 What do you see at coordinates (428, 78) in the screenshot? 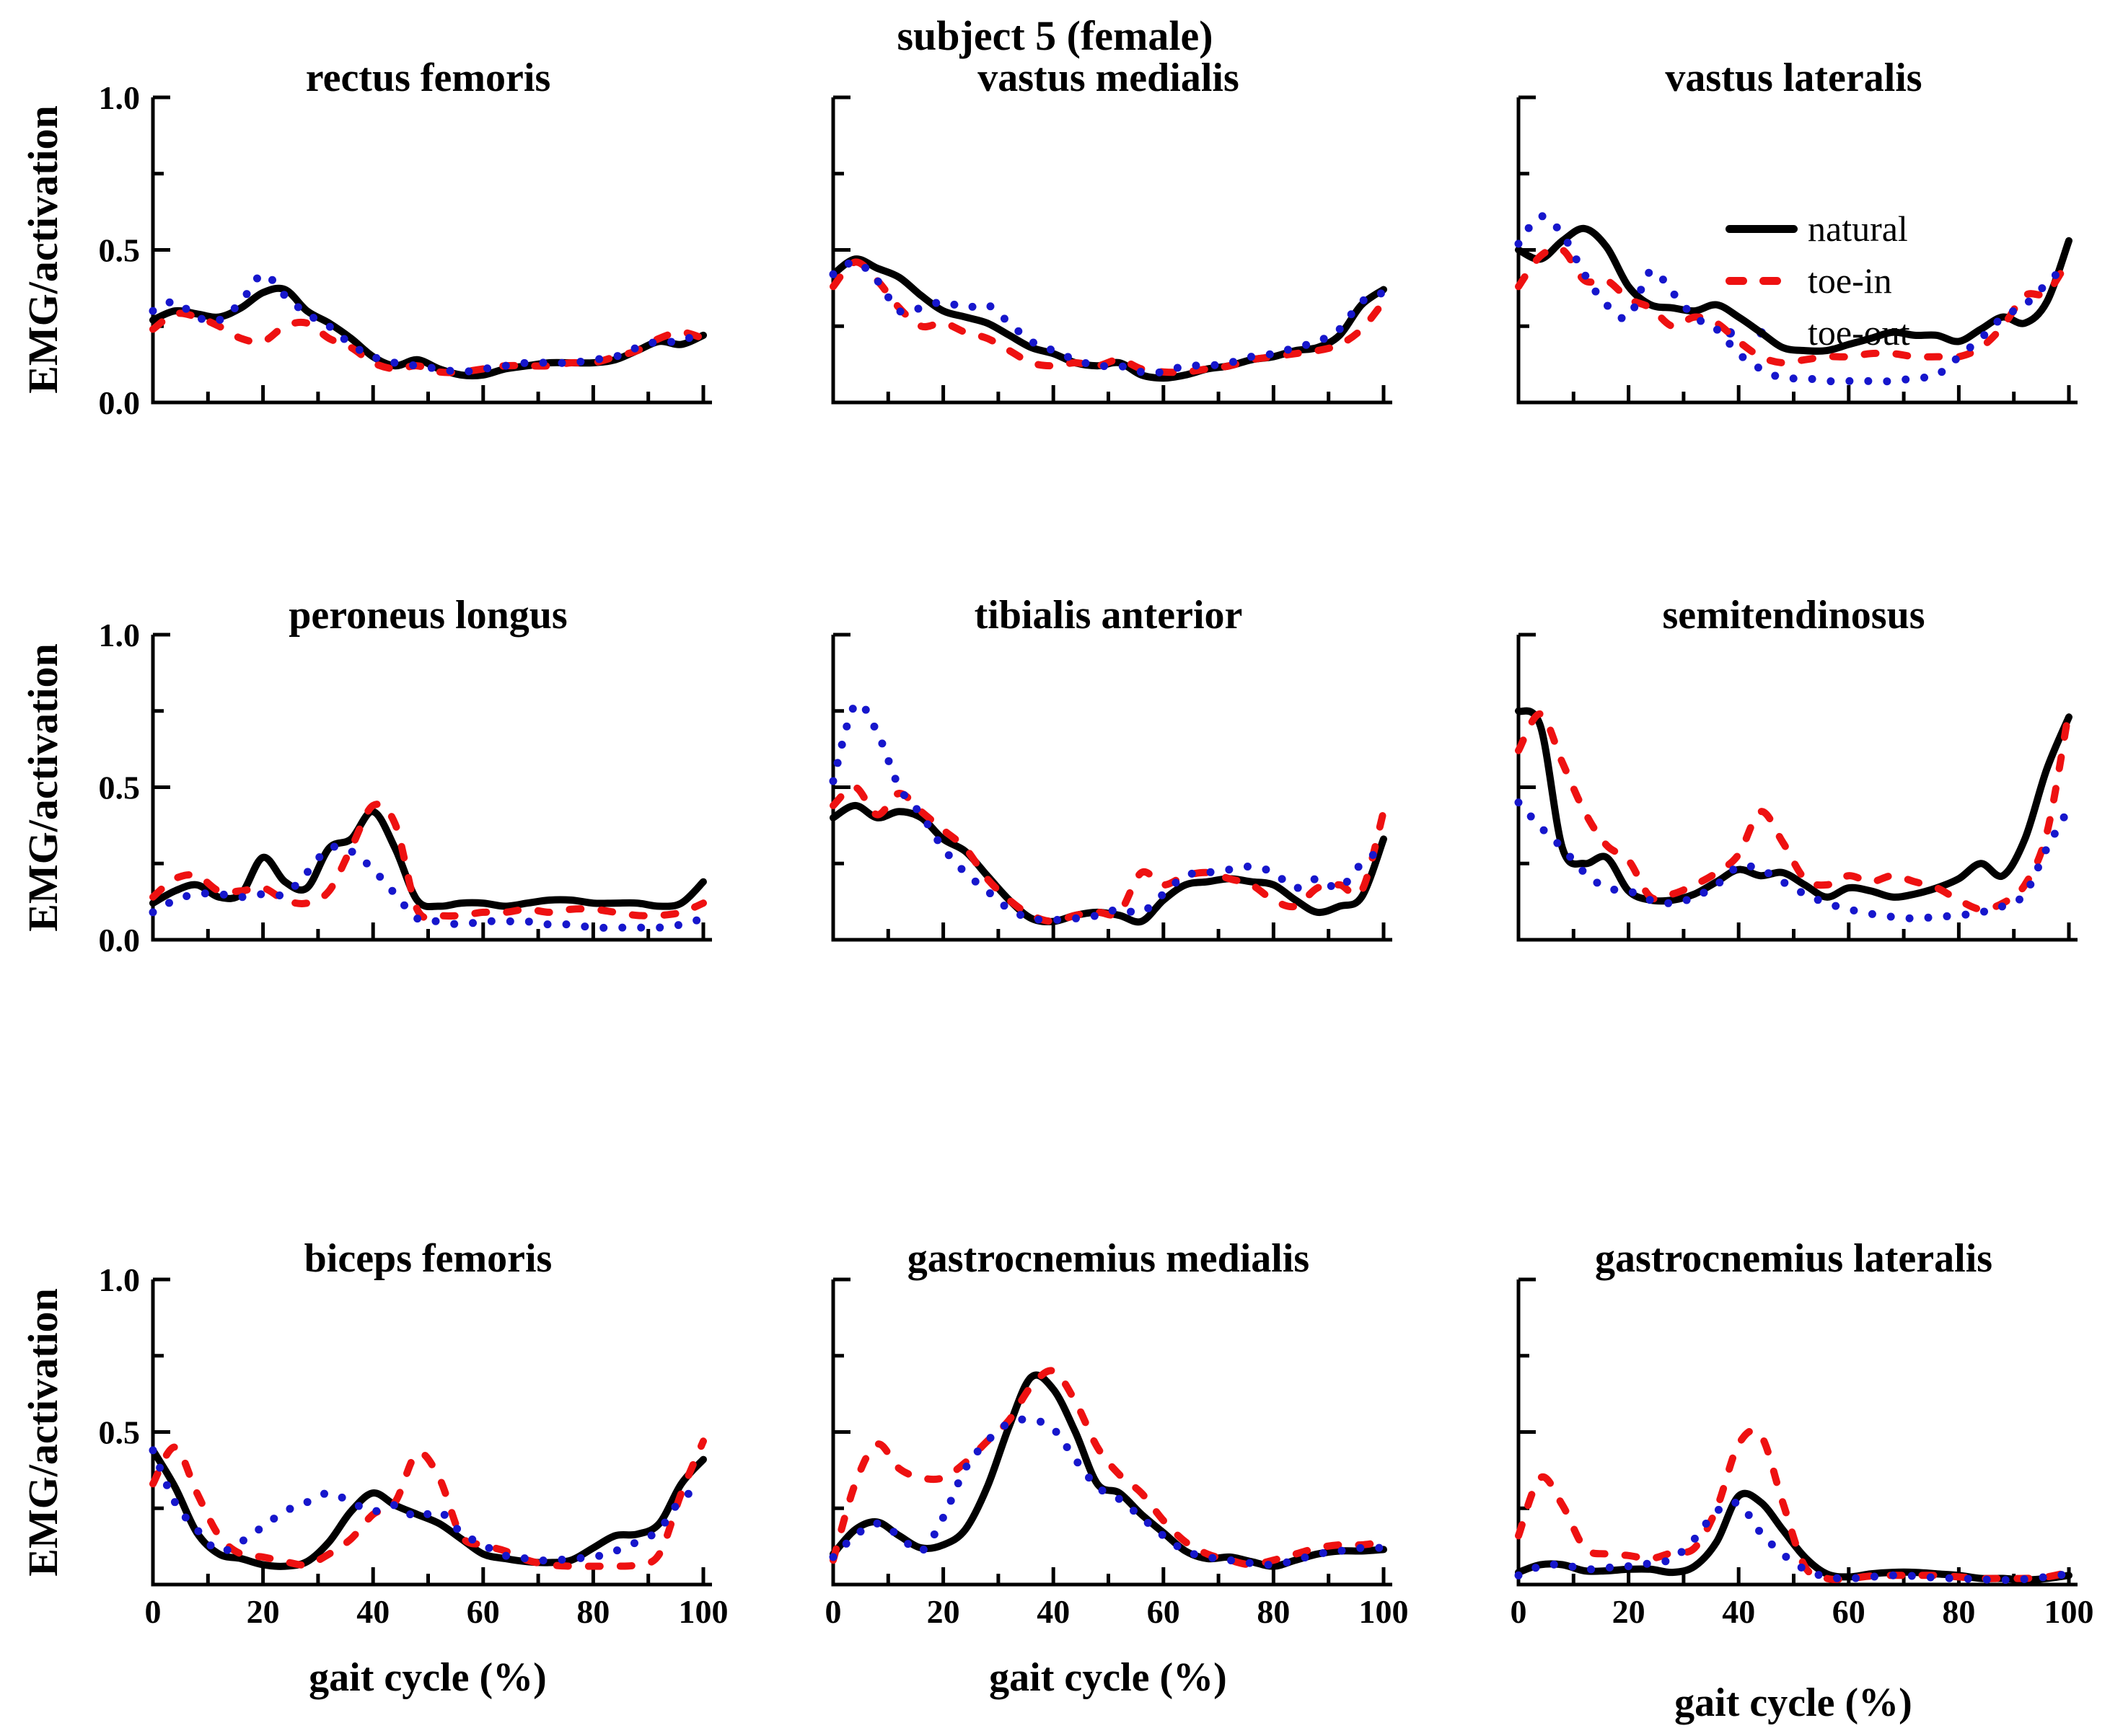
I see `panel-title-rectus-femoris: rectus femoris` at bounding box center [428, 78].